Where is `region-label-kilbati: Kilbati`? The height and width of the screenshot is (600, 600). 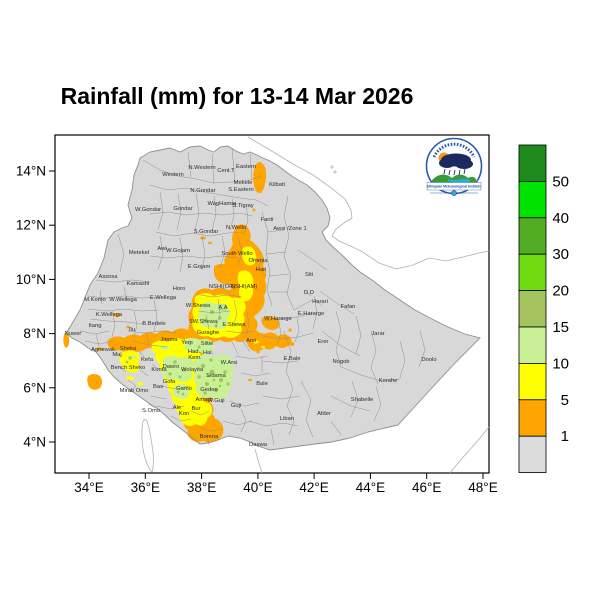
region-label-kilbati: Kilbati is located at coordinates (277, 185).